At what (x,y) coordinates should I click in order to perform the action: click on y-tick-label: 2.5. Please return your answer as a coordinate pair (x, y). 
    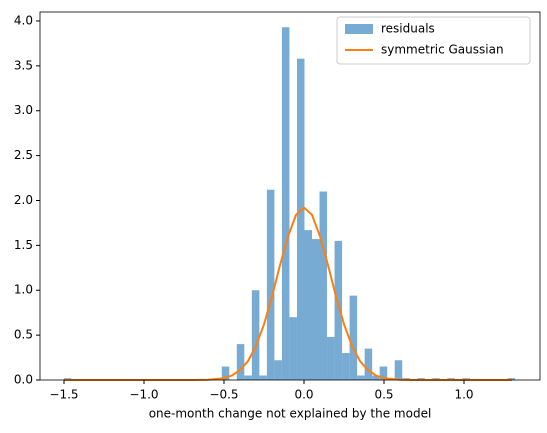
    Looking at the image, I should click on (23, 155).